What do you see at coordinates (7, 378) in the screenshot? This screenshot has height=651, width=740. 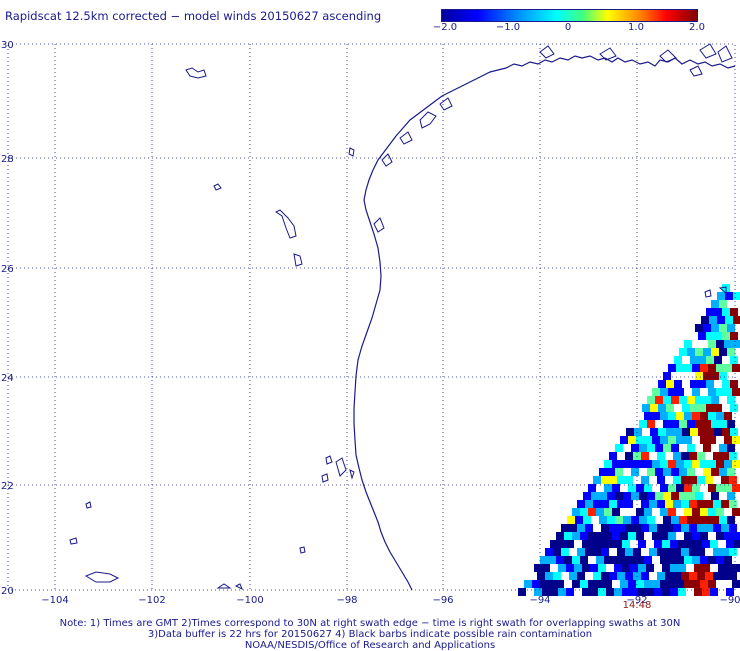 I see `lat-label: 24` at bounding box center [7, 378].